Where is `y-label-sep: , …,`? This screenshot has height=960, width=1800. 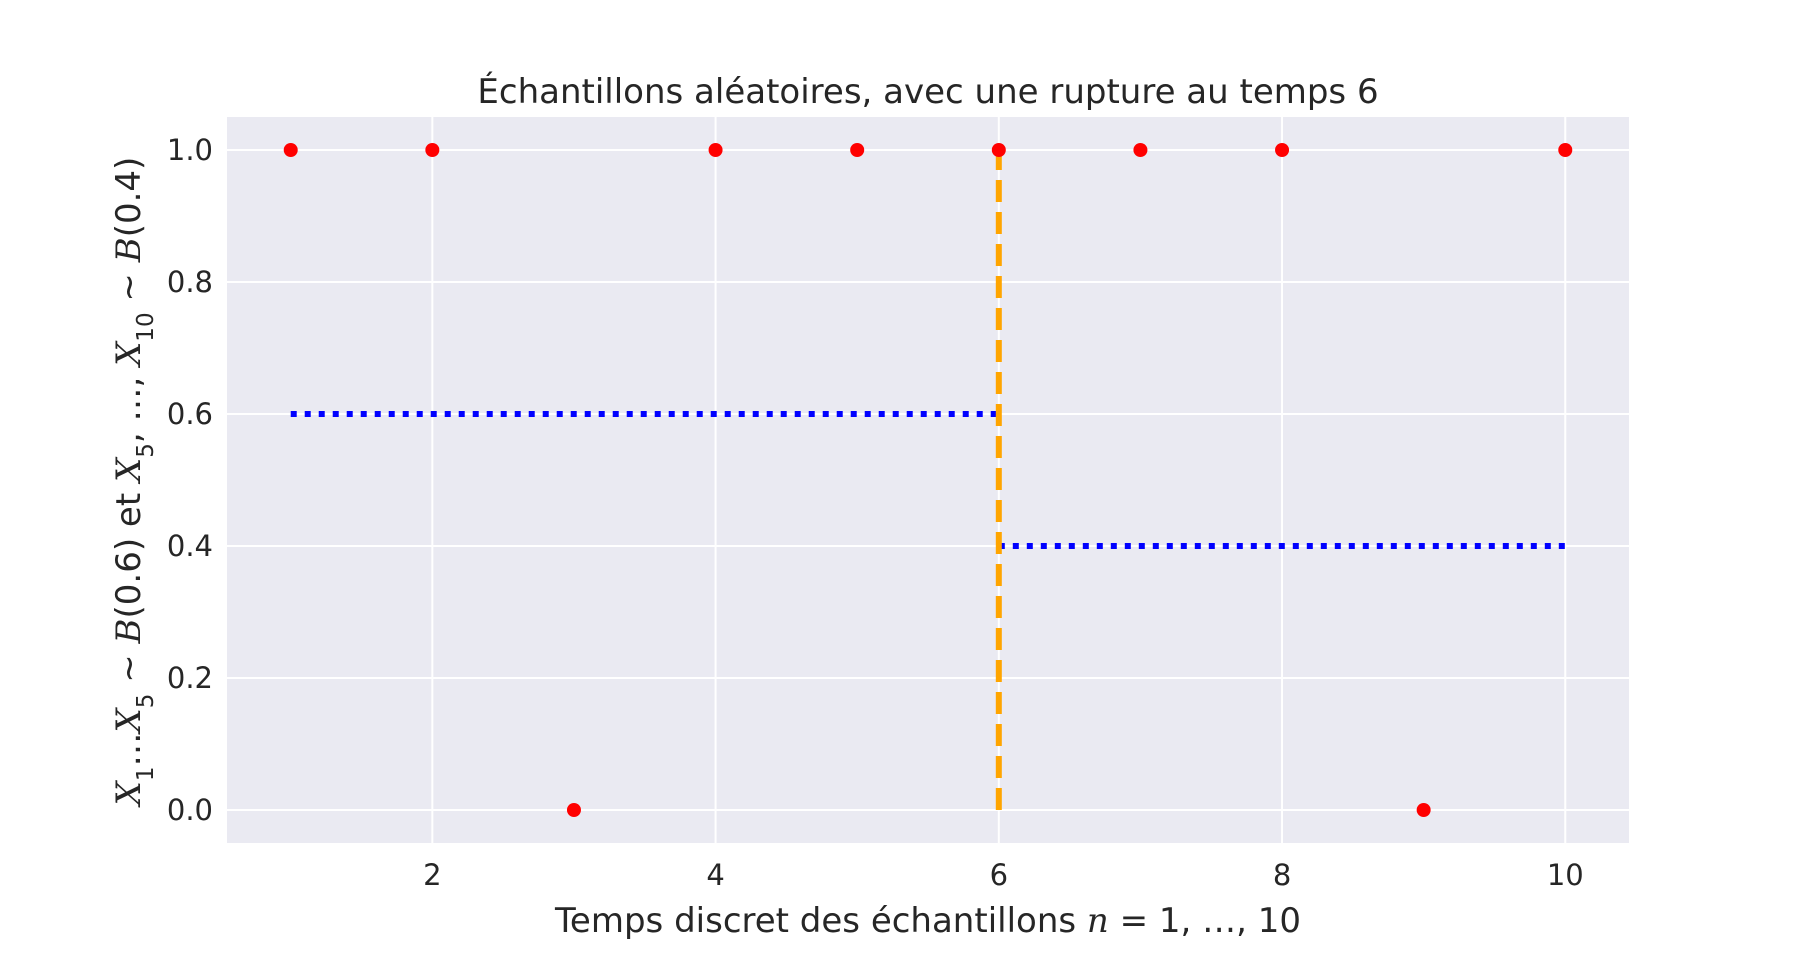
y-label-sep: , …, is located at coordinates (129, 404).